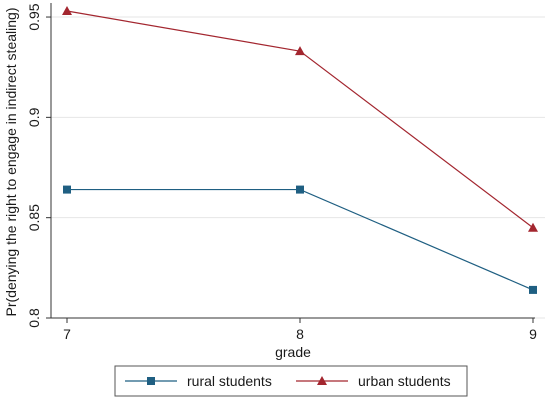 The width and height of the screenshot is (550, 401). What do you see at coordinates (533, 334) in the screenshot?
I see `x-tick-label: 9` at bounding box center [533, 334].